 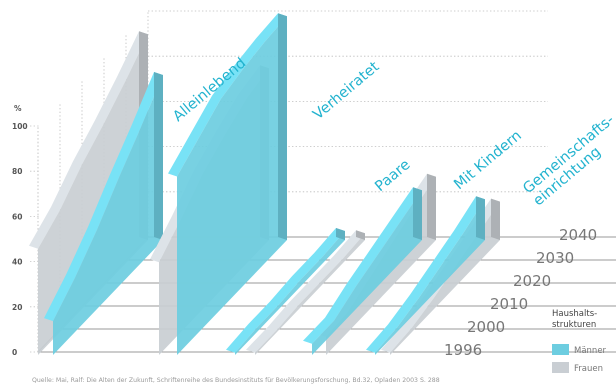 I want to click on legend-label: Männer, so click(x=590, y=351).